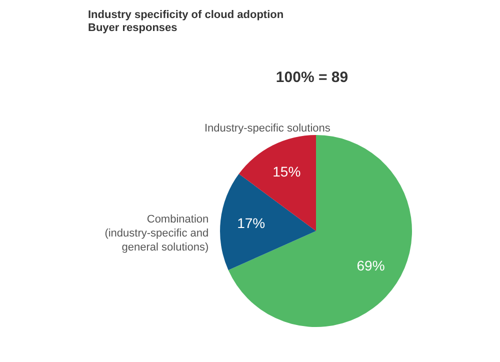  I want to click on chart-title: Industry specificity of cloud adoption, so click(186, 15).